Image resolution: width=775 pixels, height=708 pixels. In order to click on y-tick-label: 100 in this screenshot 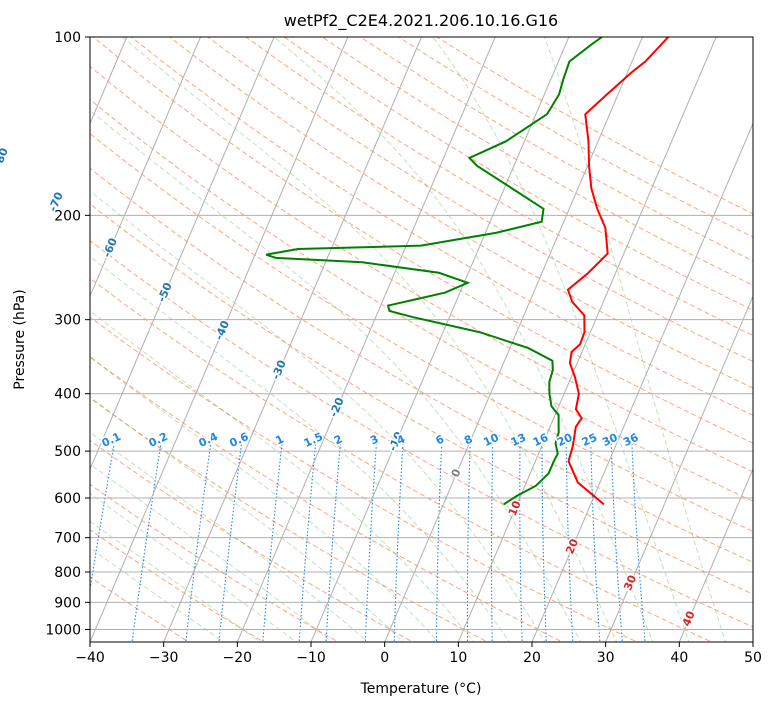, I will do `click(67, 38)`.